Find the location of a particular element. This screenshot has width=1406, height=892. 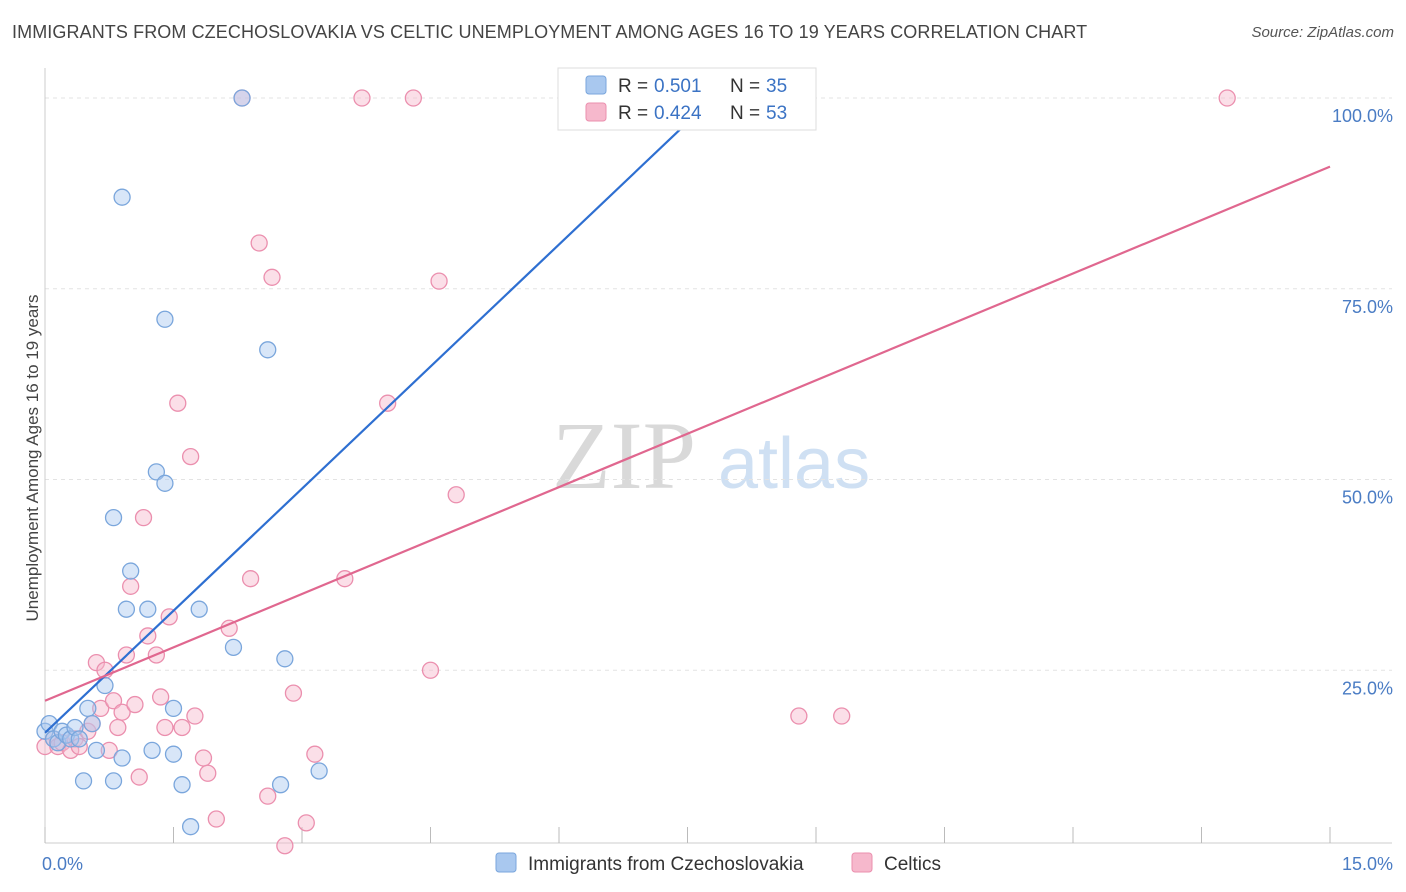

x-tick-labels: 0.0% 15.0% is located at coordinates (717, 864).